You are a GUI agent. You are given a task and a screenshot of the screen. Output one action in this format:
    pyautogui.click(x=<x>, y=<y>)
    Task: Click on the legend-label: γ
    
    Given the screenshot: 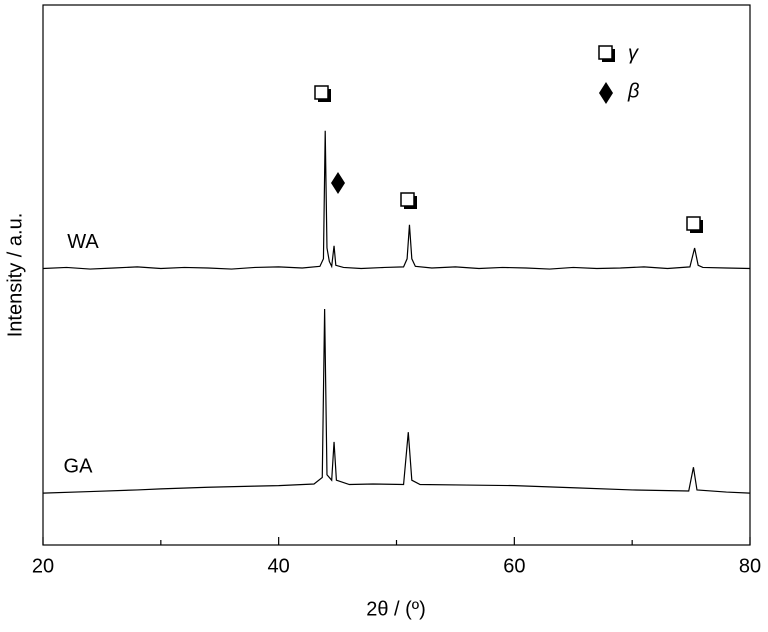 What is the action you would take?
    pyautogui.click(x=633, y=53)
    